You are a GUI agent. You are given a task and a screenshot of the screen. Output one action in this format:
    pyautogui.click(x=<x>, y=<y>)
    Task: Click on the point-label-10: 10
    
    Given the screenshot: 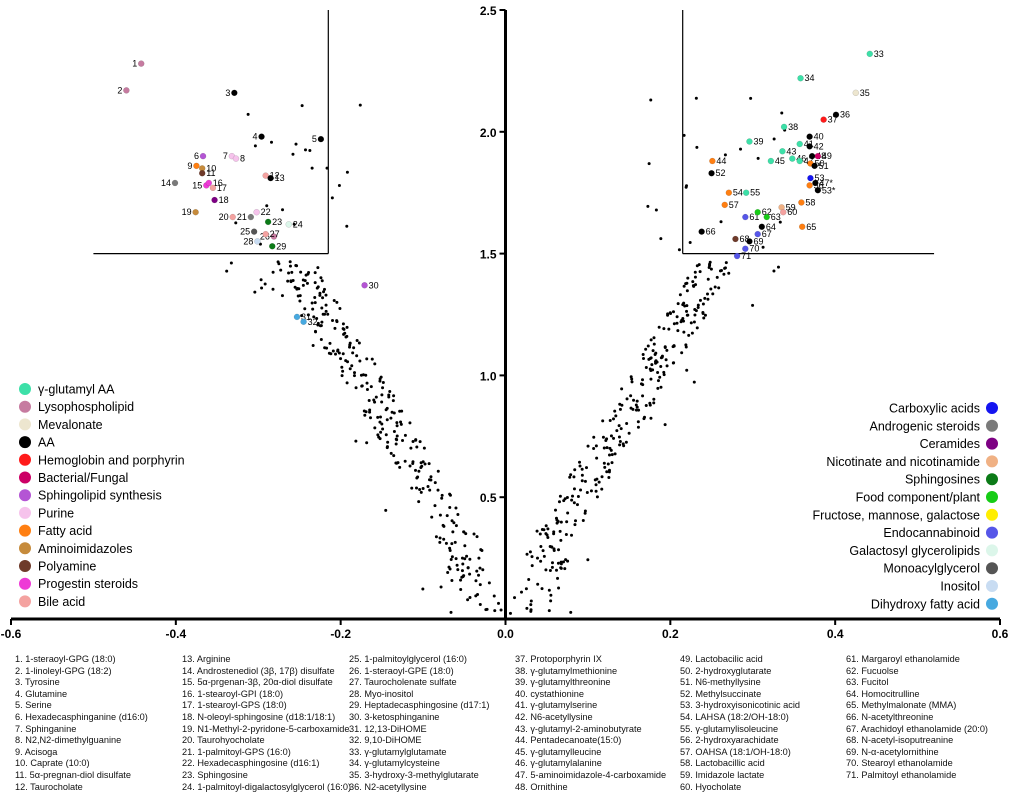 What is the action you would take?
    pyautogui.click(x=211, y=168)
    